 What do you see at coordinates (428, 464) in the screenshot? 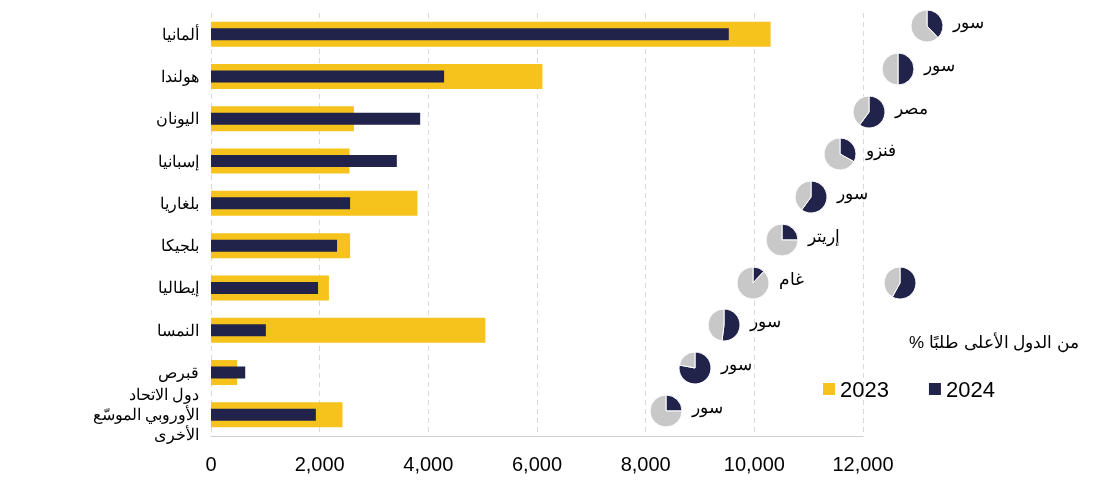
I see `x-tick-label: 4,000` at bounding box center [428, 464].